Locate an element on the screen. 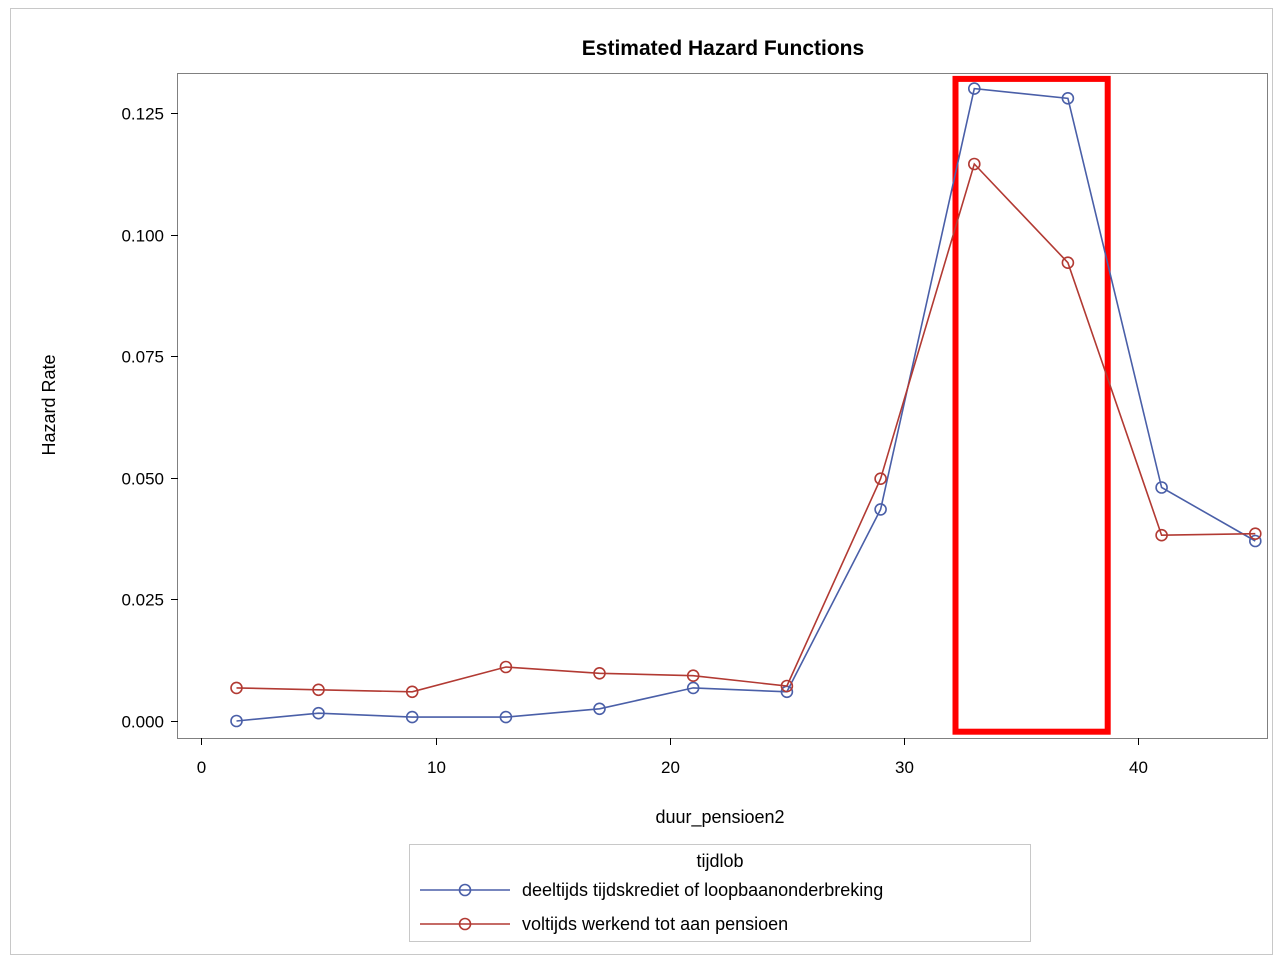  y-tick-label: 0.025 is located at coordinates (142, 600).